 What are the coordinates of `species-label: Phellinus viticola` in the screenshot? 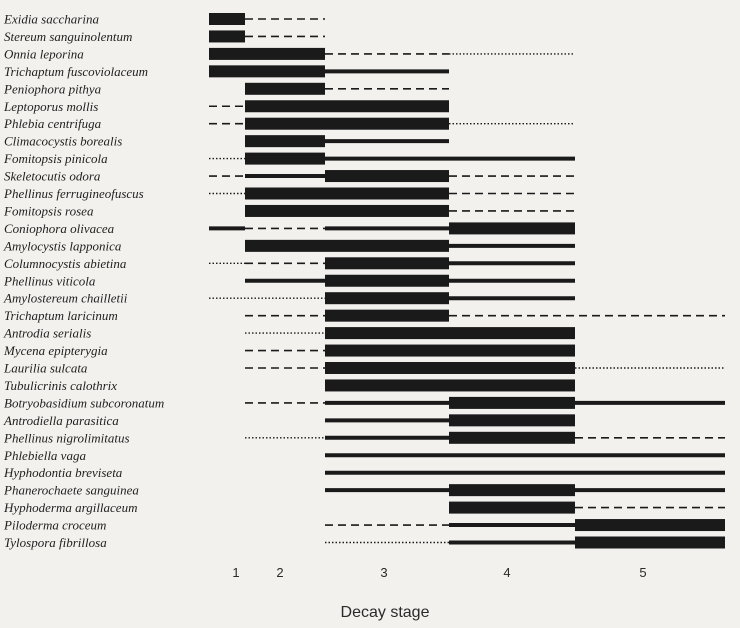 It's located at (49, 280).